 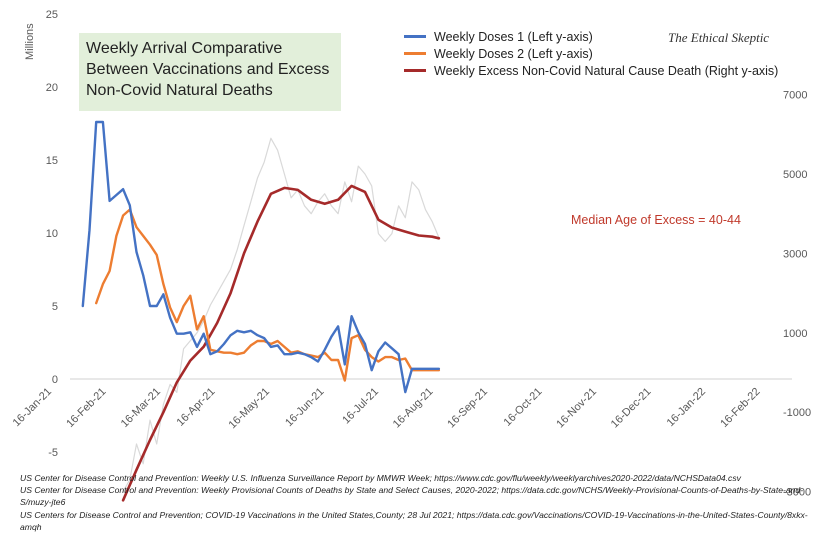 I want to click on y-tick-label: 25, so click(x=52, y=15).